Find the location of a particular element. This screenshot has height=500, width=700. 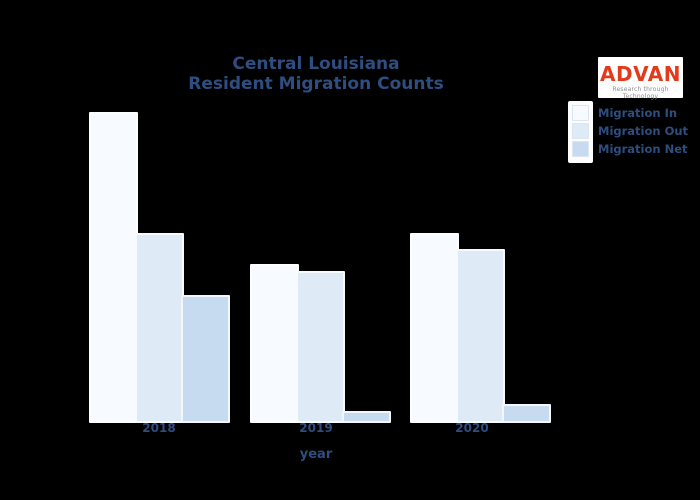

advan-logo: ADVAN Research through Technology is located at coordinates (640, 78).